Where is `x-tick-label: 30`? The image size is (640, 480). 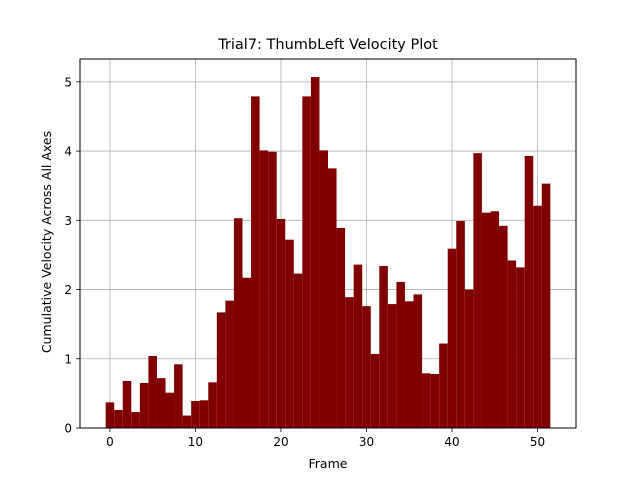 x-tick-label: 30 is located at coordinates (366, 442).